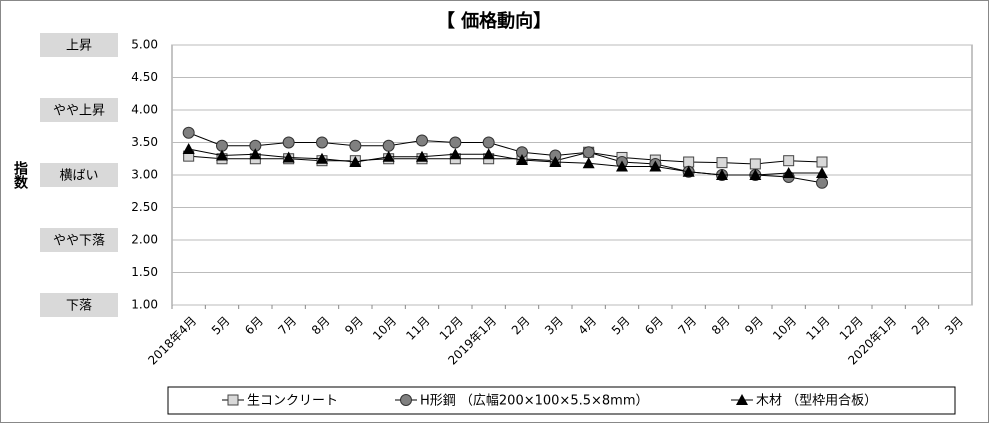 Image resolution: width=989 pixels, height=423 pixels. I want to click on y-tick-label: 1.50, so click(144, 272).